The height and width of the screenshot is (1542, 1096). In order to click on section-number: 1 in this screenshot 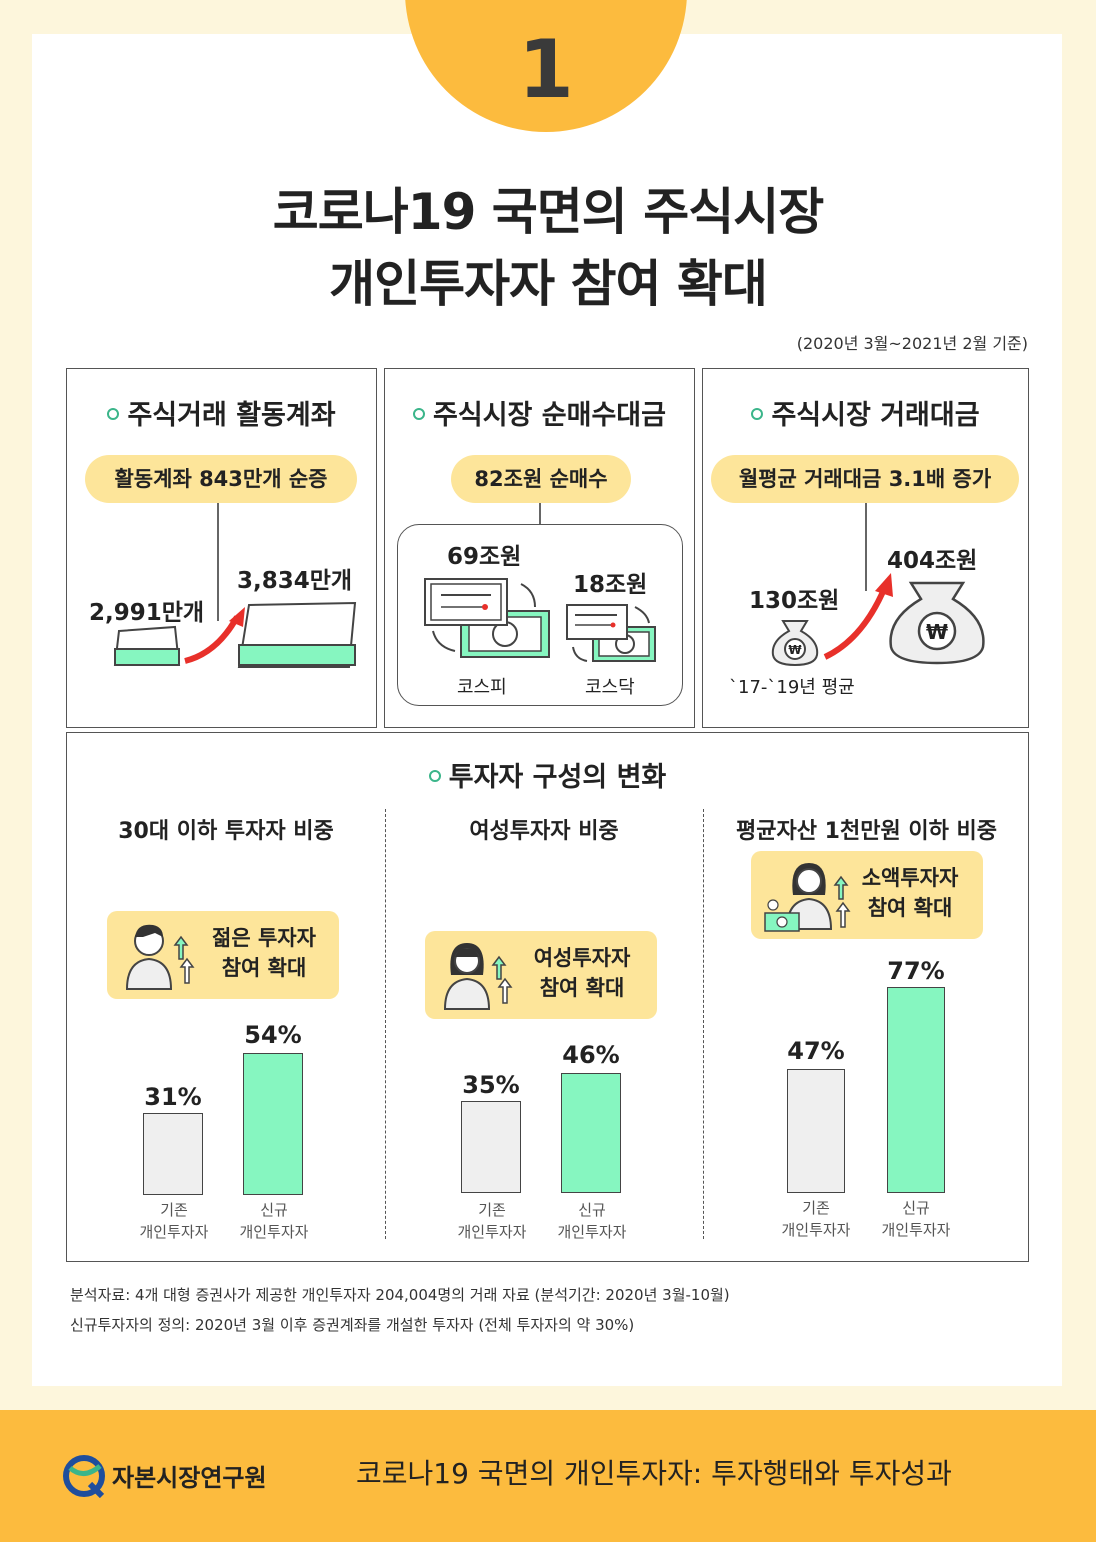, I will do `click(546, 69)`.